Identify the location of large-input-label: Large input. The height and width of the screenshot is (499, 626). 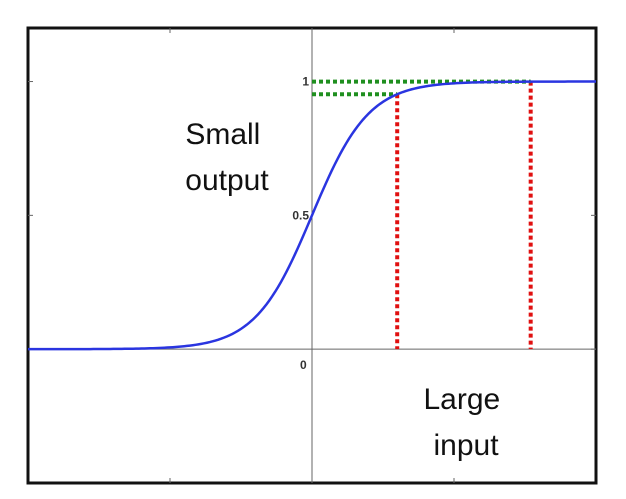
(465, 422).